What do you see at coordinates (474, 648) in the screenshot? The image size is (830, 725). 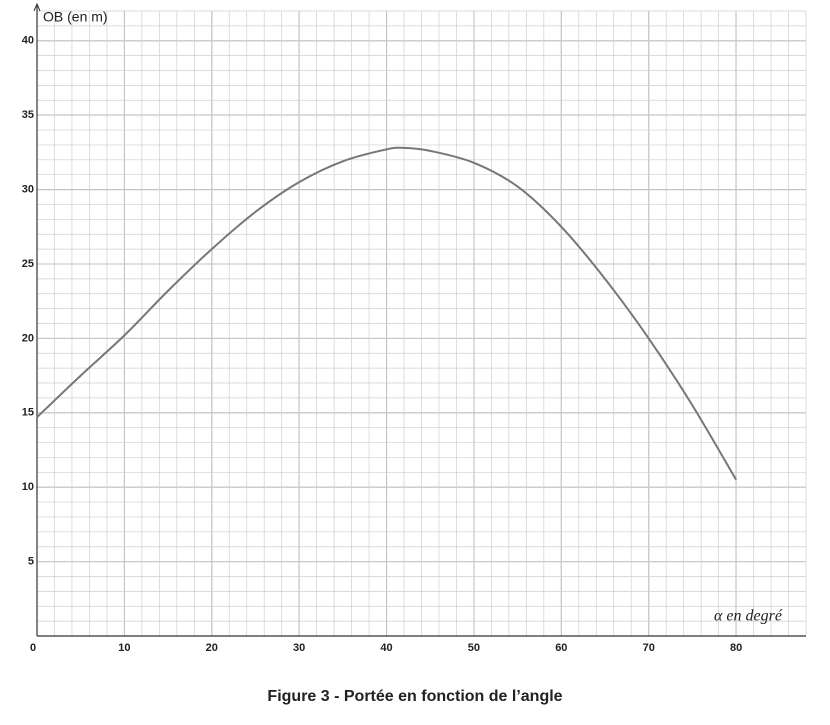 I see `x-tick-label: 50` at bounding box center [474, 648].